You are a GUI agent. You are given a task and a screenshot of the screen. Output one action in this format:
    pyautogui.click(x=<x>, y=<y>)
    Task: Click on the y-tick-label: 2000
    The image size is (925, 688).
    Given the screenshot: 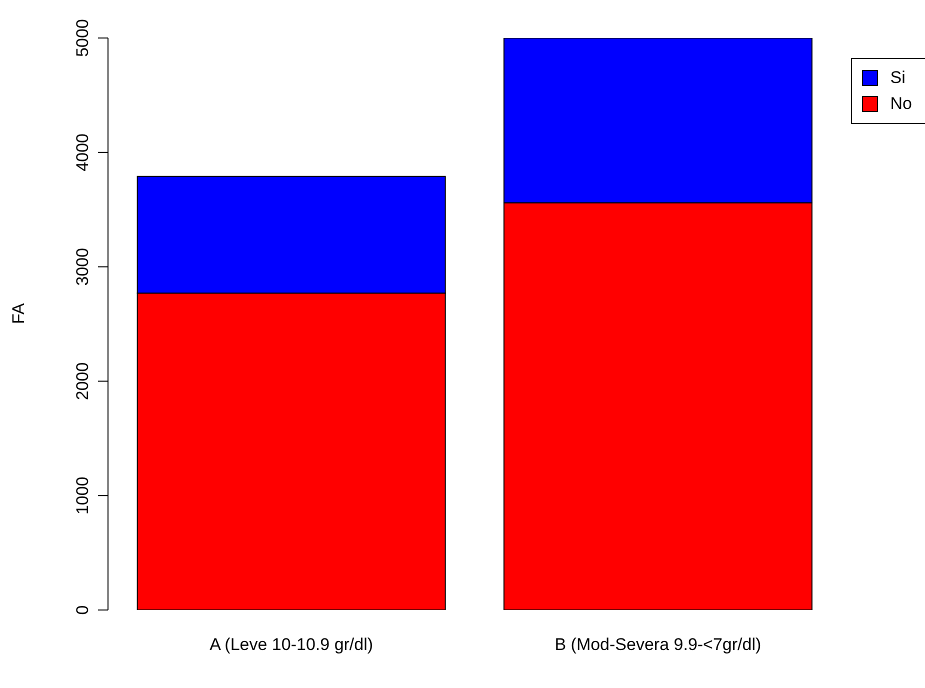 What is the action you would take?
    pyautogui.click(x=82, y=381)
    